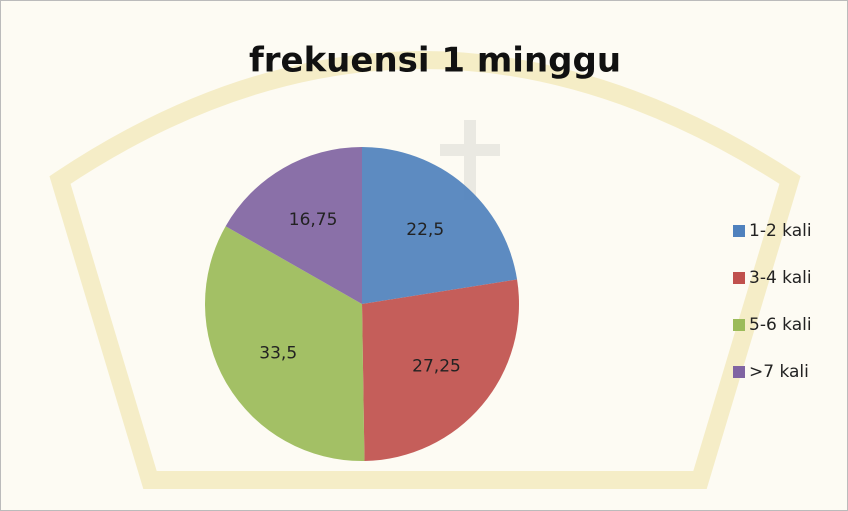 The width and height of the screenshot is (848, 511). What do you see at coordinates (780, 325) in the screenshot?
I see `legend-label: 5-6 kali` at bounding box center [780, 325].